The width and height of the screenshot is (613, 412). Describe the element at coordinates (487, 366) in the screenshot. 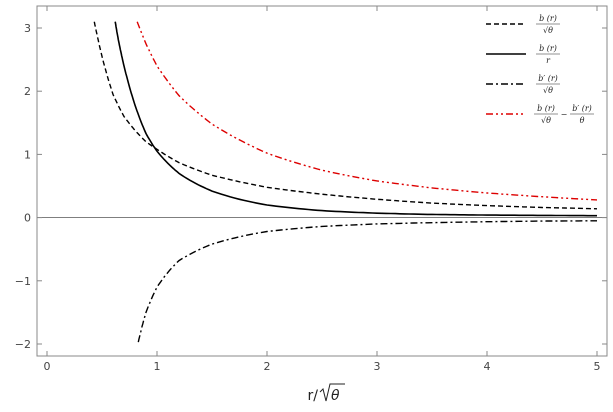

I see `x-tick-label: 4` at that location.